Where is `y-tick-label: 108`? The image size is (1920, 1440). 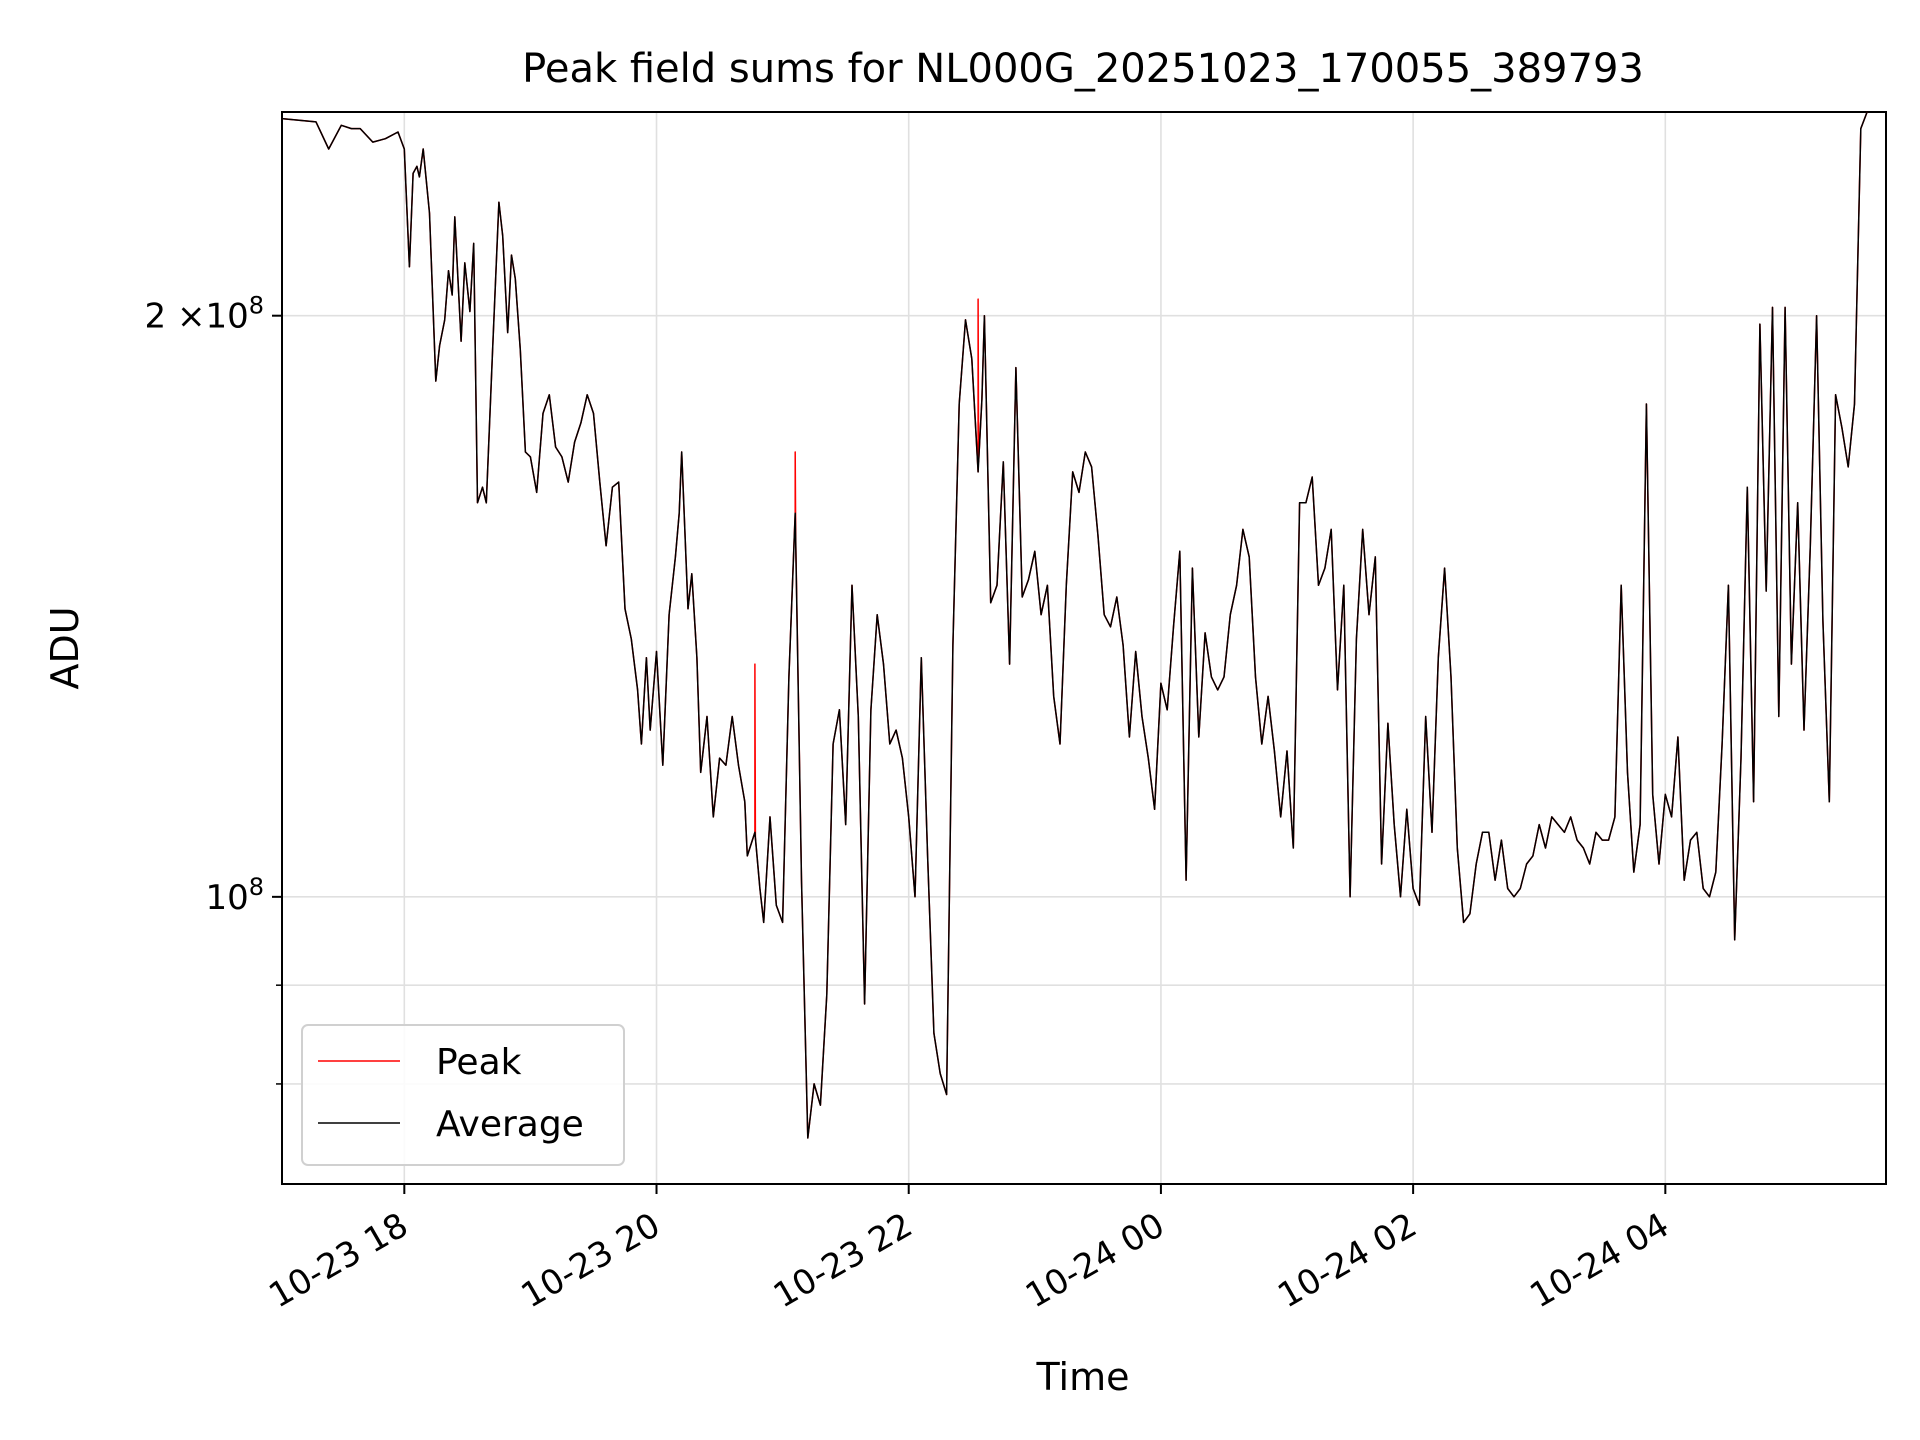
y-tick-label: 108 is located at coordinates (234, 895).